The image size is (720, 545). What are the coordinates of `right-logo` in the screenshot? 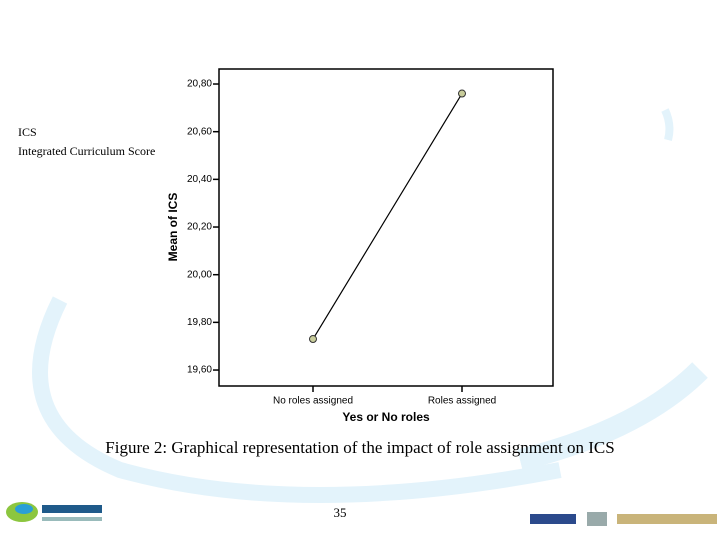 It's located at (623, 519).